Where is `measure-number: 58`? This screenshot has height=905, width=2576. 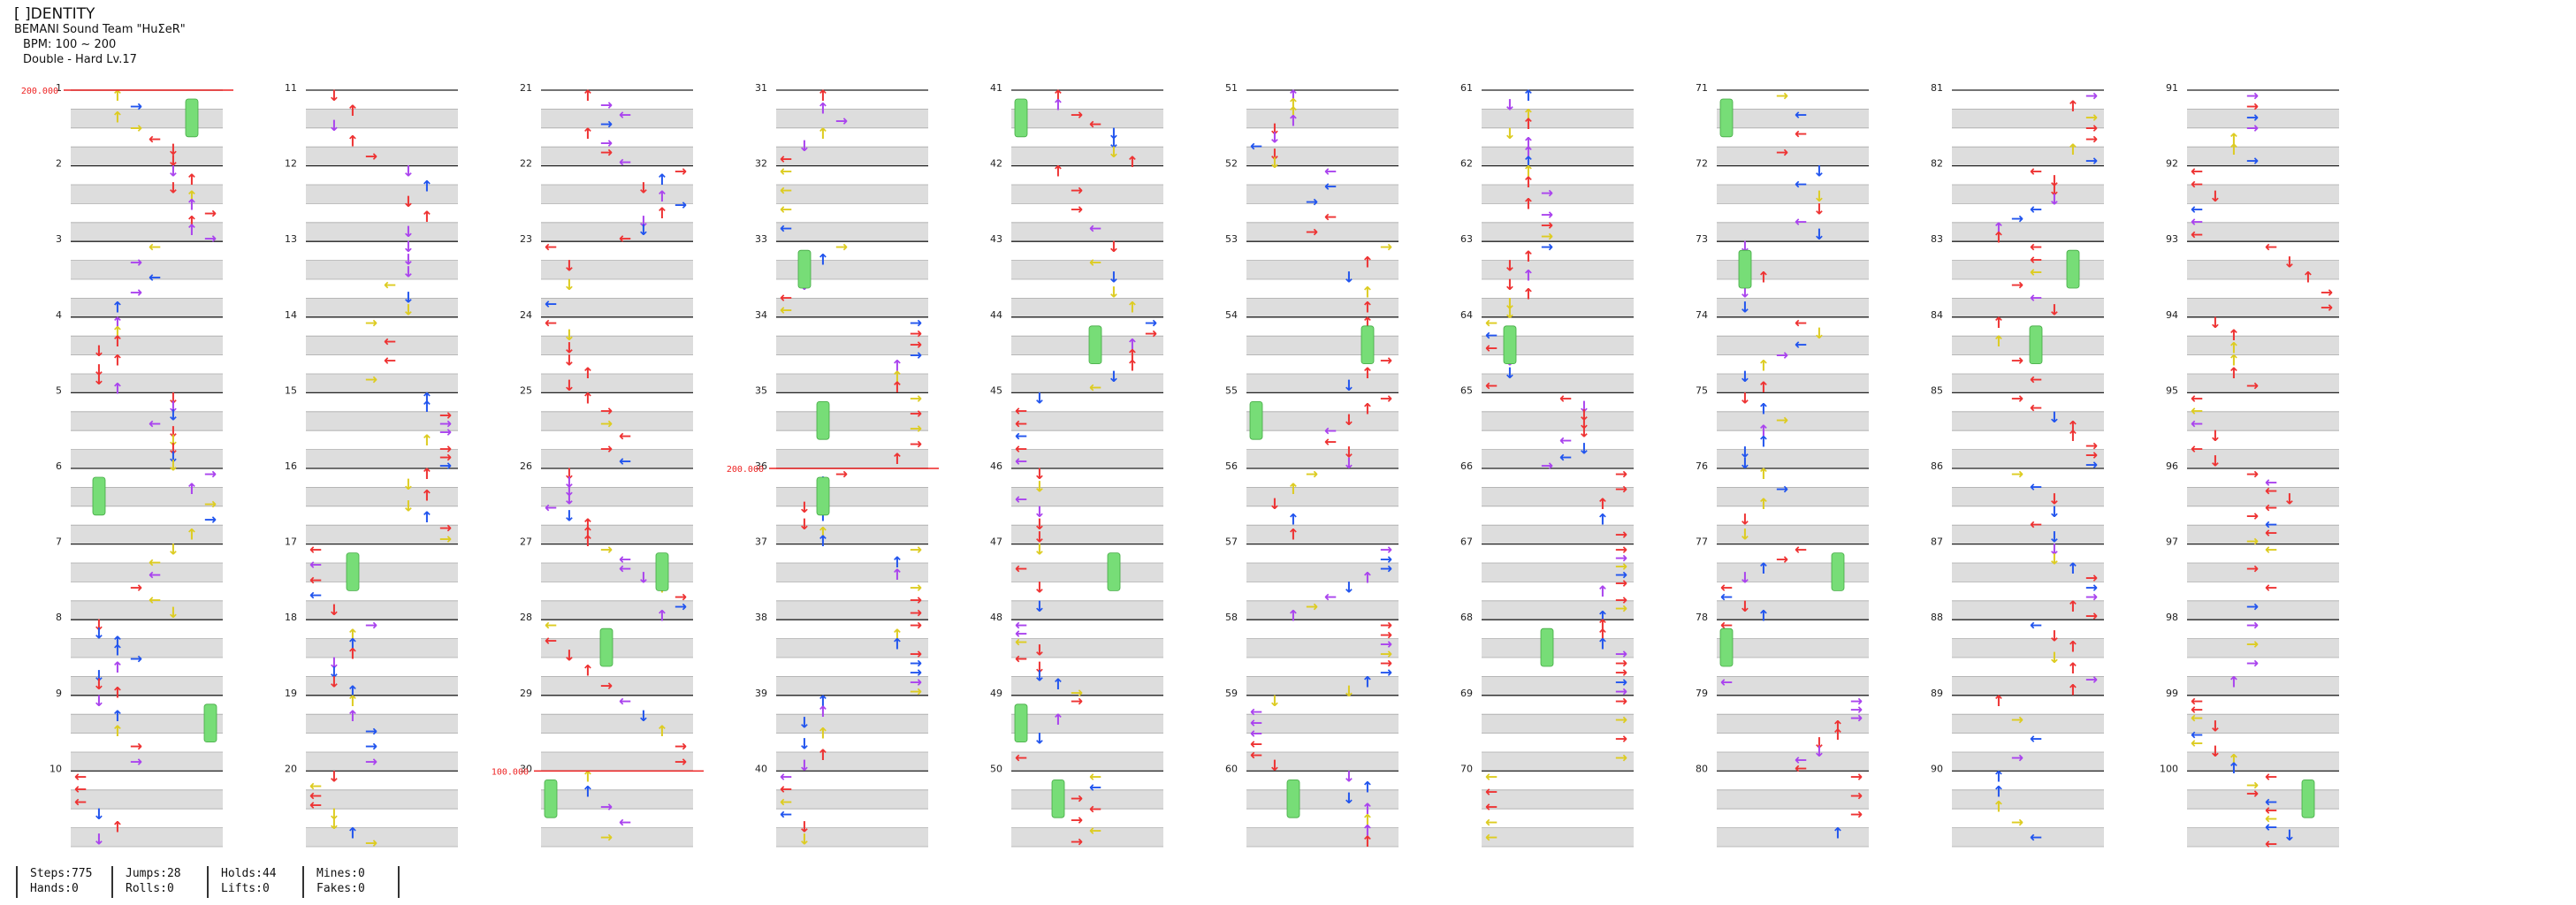
measure-number: 58 is located at coordinates (1231, 618).